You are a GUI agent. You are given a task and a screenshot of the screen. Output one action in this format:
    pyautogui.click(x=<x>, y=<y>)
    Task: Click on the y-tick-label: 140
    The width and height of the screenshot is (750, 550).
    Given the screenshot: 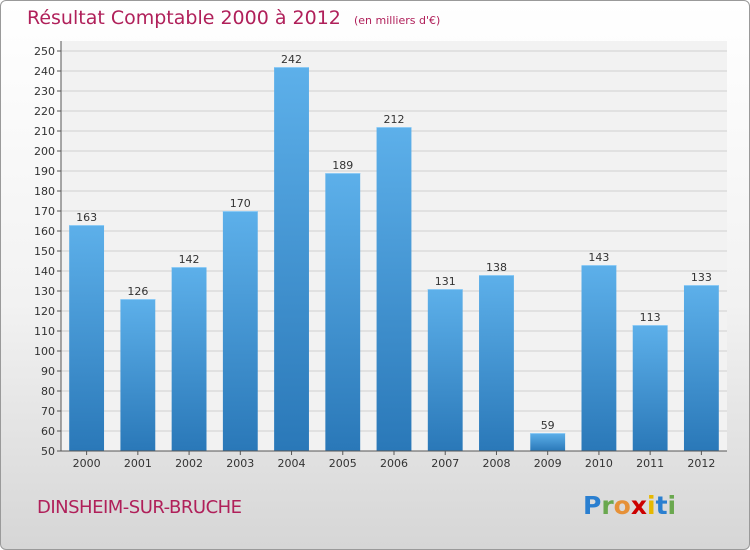 What is the action you would take?
    pyautogui.click(x=44, y=271)
    